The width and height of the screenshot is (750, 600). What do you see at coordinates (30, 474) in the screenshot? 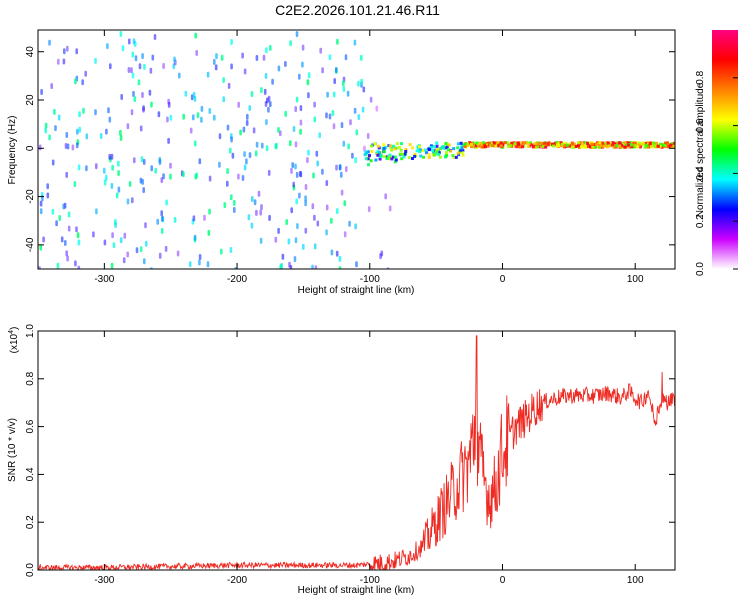
I see `snr-y-tick-label: 0.4` at bounding box center [30, 474].